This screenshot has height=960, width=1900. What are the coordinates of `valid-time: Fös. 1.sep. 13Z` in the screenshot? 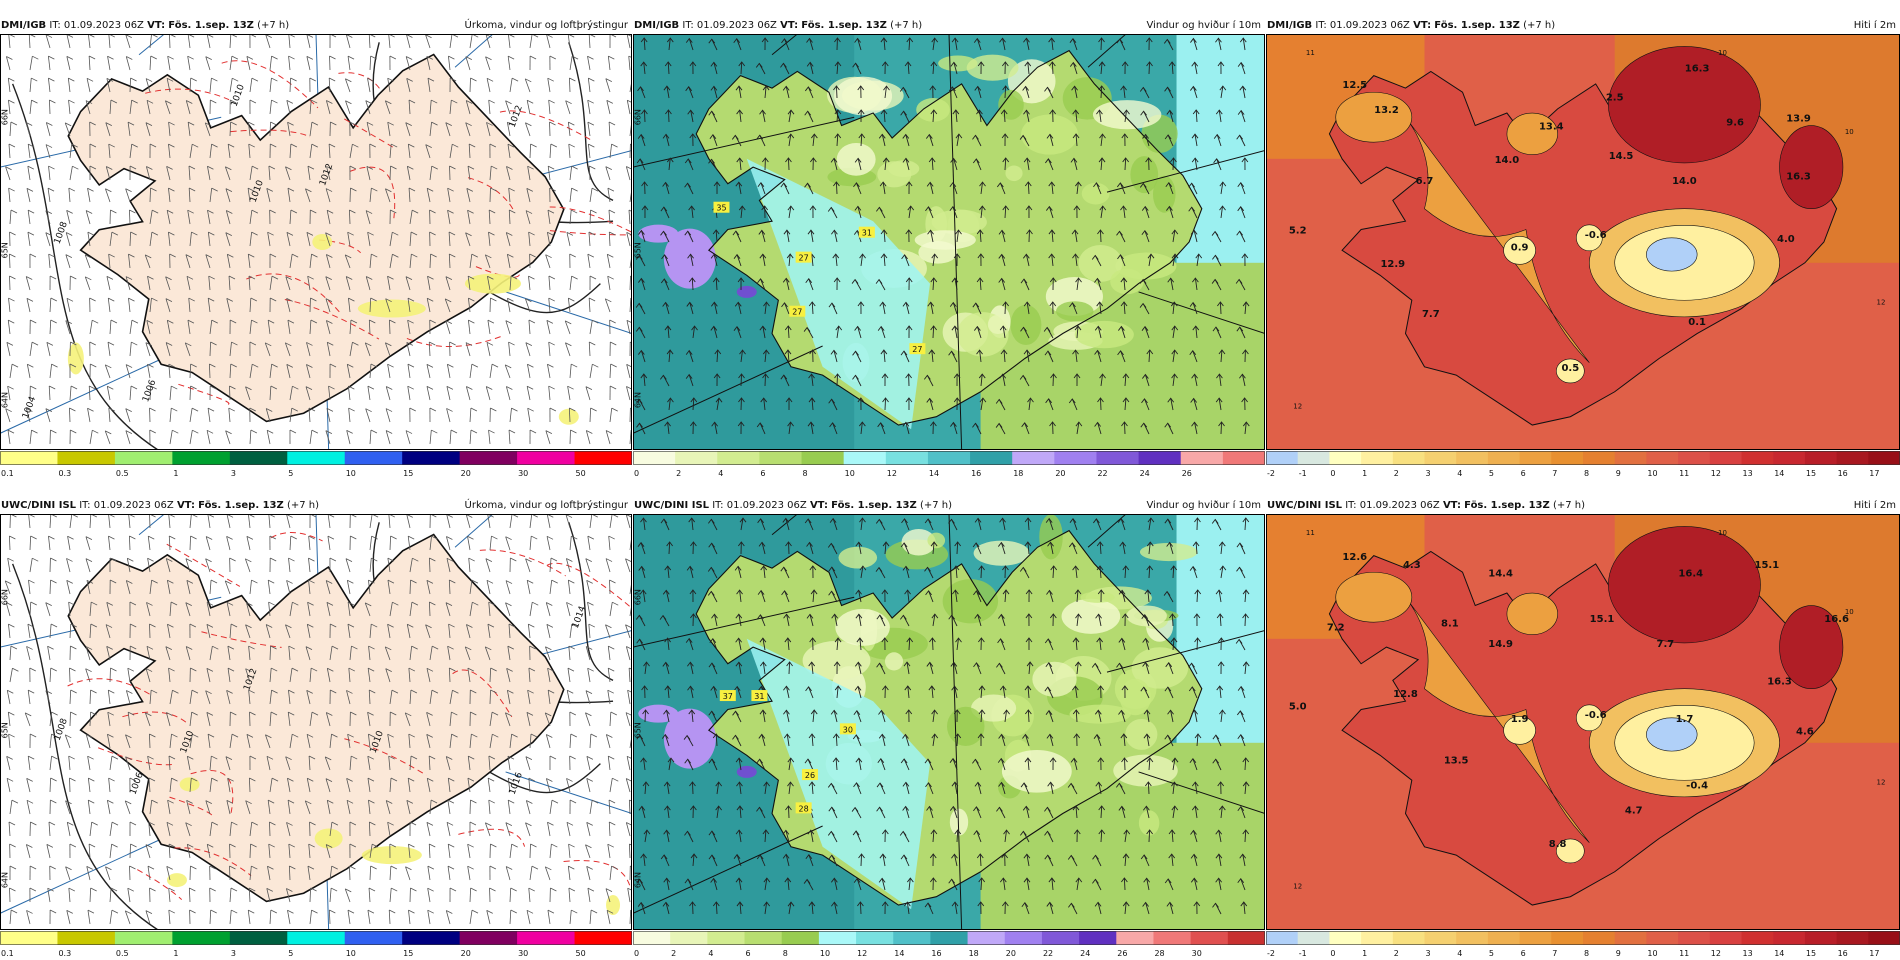 It's located at (874, 505).